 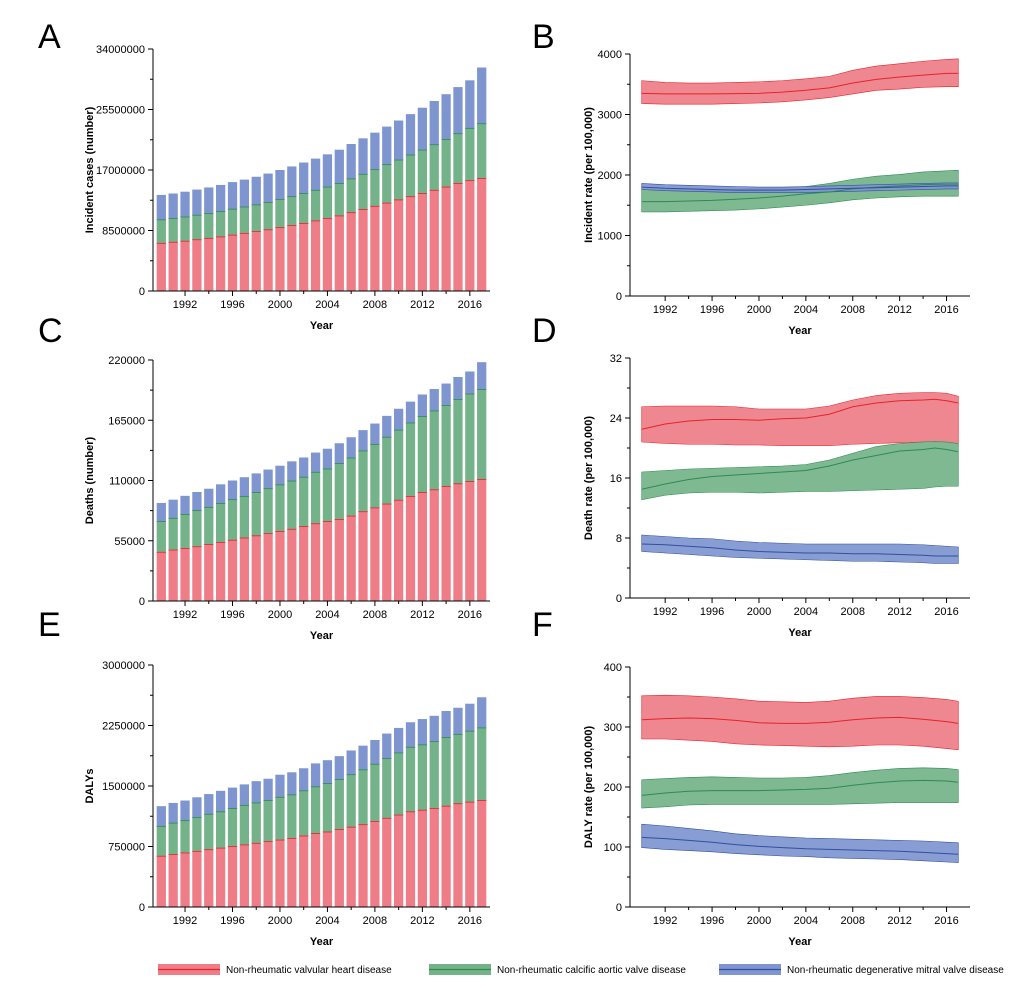 What do you see at coordinates (315, 255) in the screenshot?
I see `bar-valvular-2003` at bounding box center [315, 255].